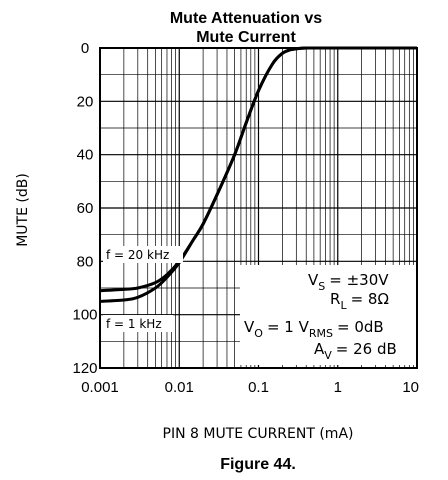 The height and width of the screenshot is (480, 448). I want to click on condition-vo: VO = 1 VRMS = 0dB, so click(314, 329).